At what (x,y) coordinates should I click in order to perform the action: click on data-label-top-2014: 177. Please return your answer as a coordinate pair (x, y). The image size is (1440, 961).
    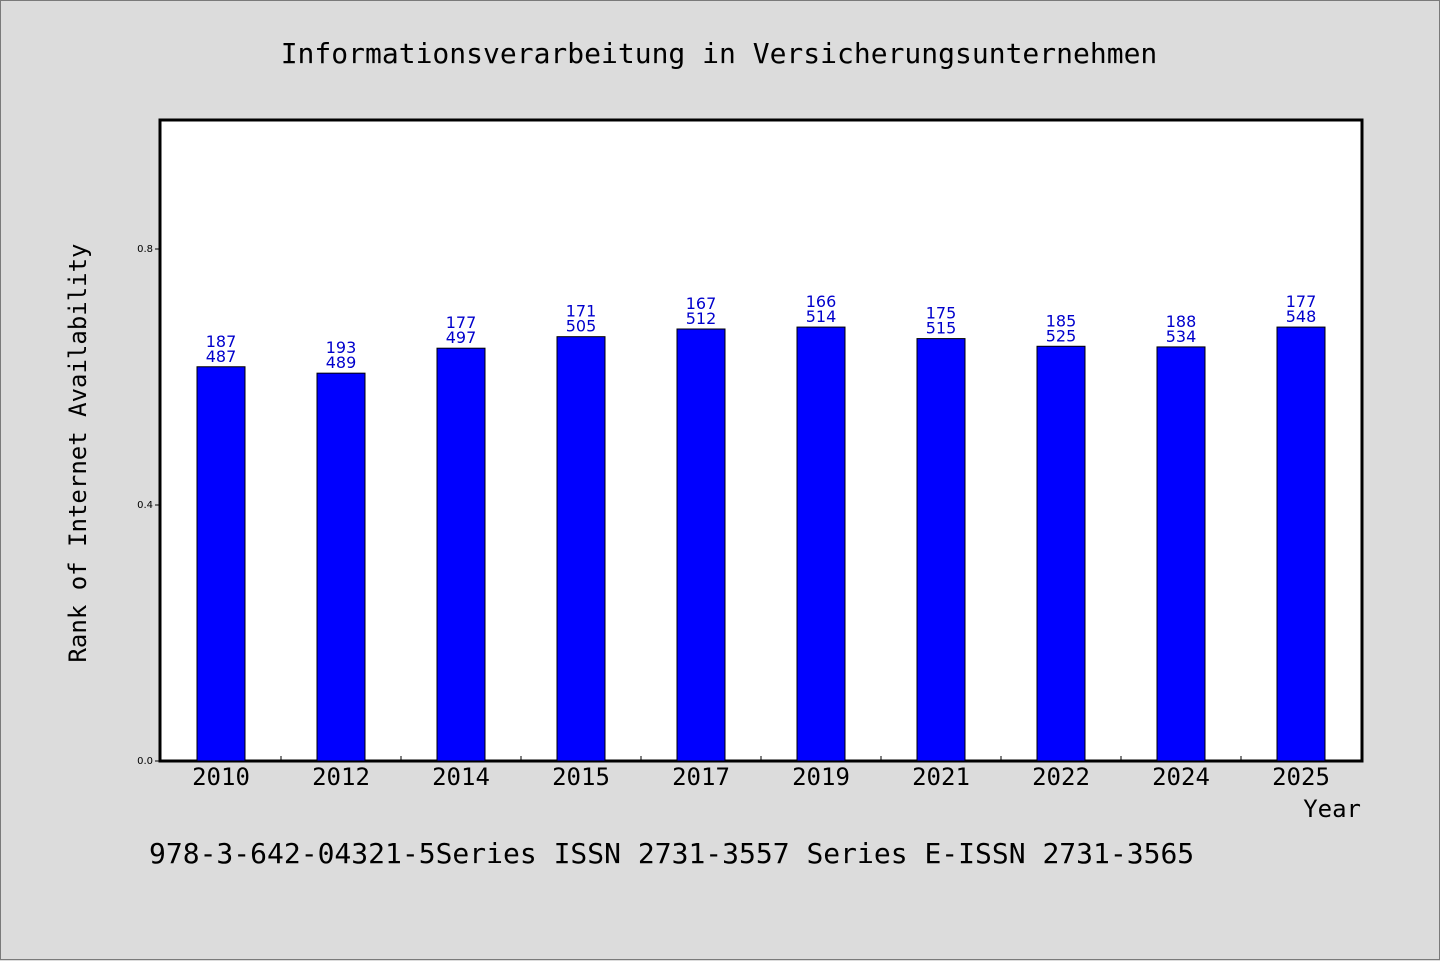
    Looking at the image, I should click on (461, 322).